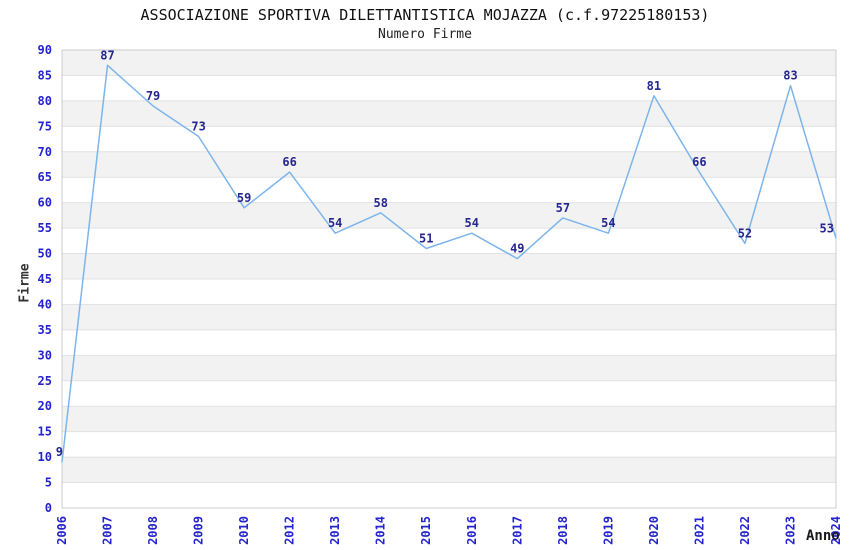 This screenshot has height=550, width=850. Describe the element at coordinates (827, 228) in the screenshot. I see `data-point-label: 53` at that location.